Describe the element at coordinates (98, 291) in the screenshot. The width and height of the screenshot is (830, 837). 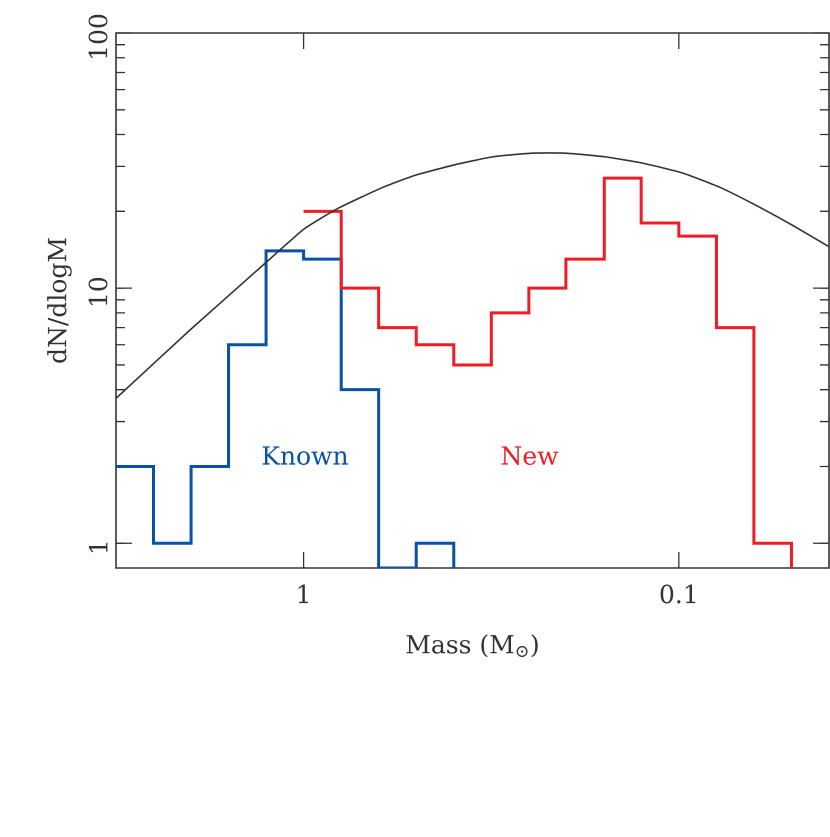
I see `y-tick-label: 10` at that location.